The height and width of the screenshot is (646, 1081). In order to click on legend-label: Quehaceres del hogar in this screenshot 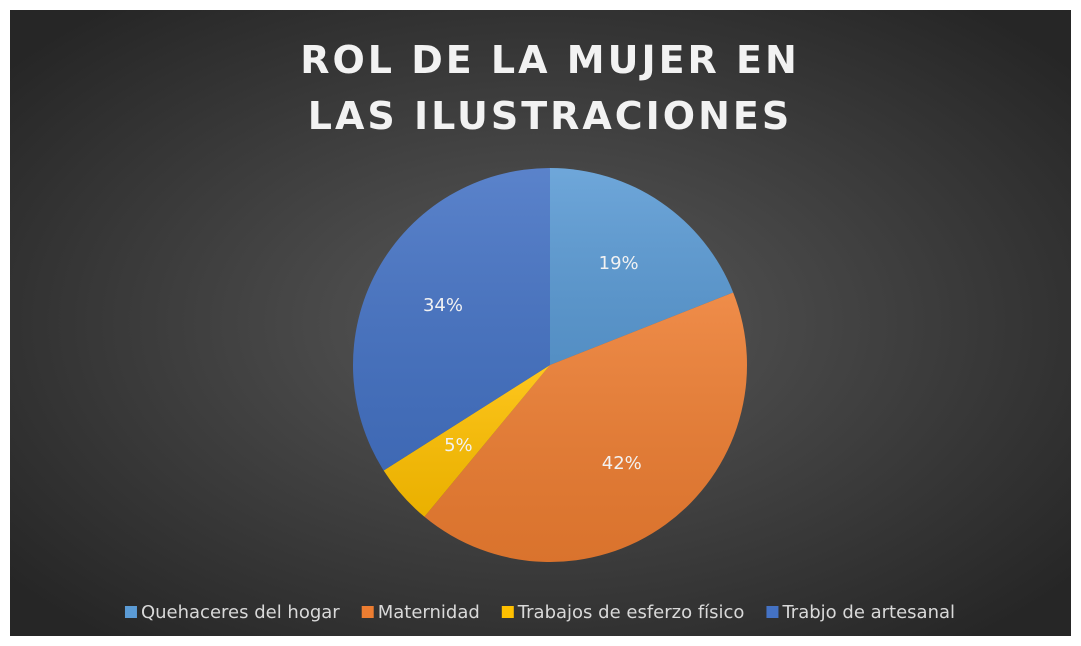, I will do `click(240, 612)`.